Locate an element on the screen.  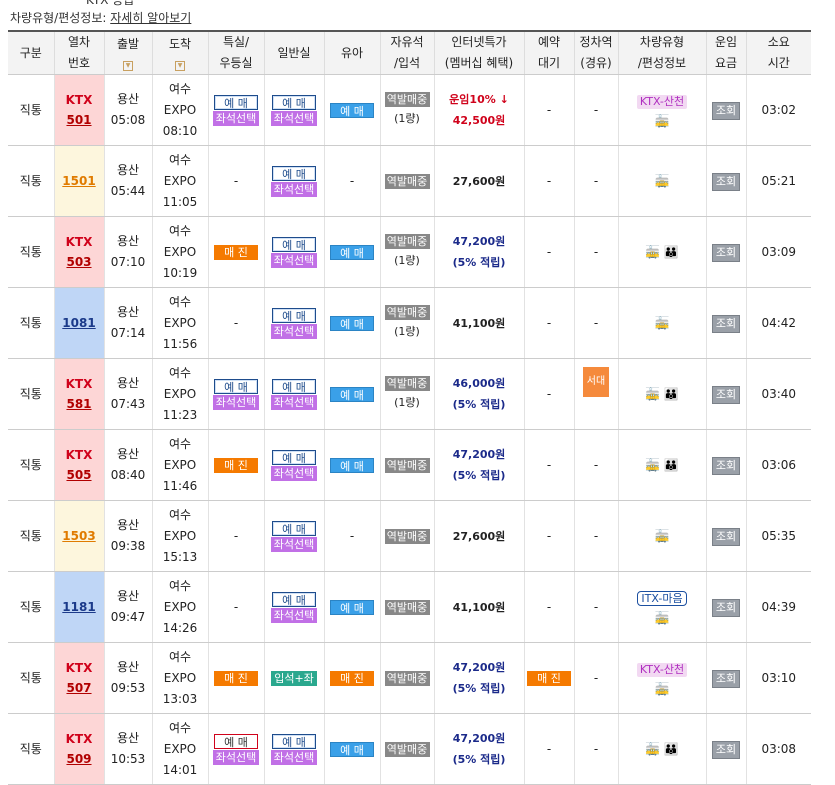
arrival-cell: 여수 EXPO 15:13 is located at coordinates (179, 536).